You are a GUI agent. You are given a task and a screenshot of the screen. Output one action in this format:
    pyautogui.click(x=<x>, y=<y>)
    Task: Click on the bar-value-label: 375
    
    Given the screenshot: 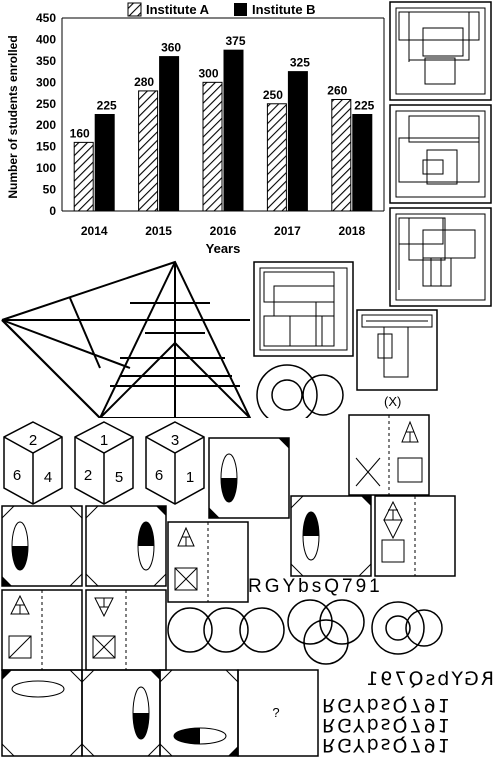 What is the action you would take?
    pyautogui.click(x=235, y=41)
    